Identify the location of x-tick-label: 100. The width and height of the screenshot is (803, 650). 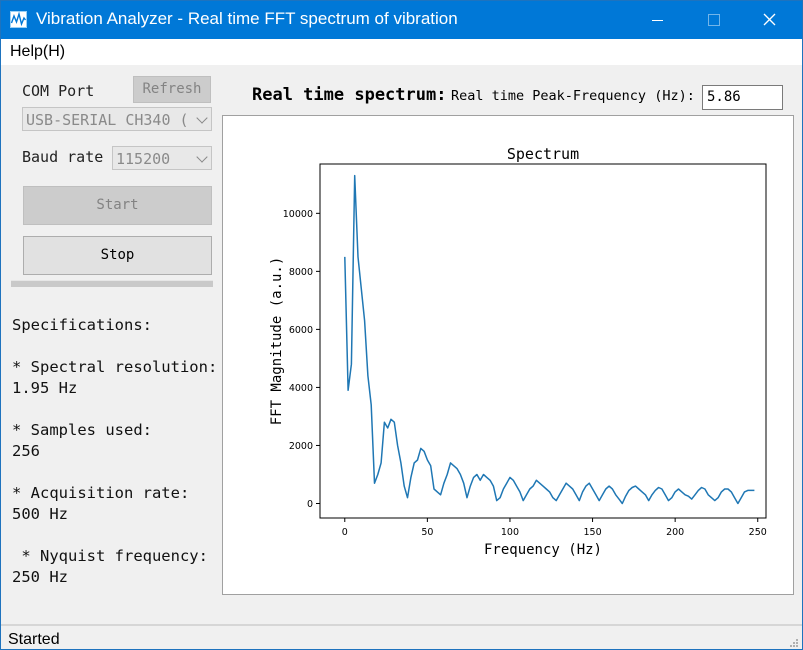
(510, 532).